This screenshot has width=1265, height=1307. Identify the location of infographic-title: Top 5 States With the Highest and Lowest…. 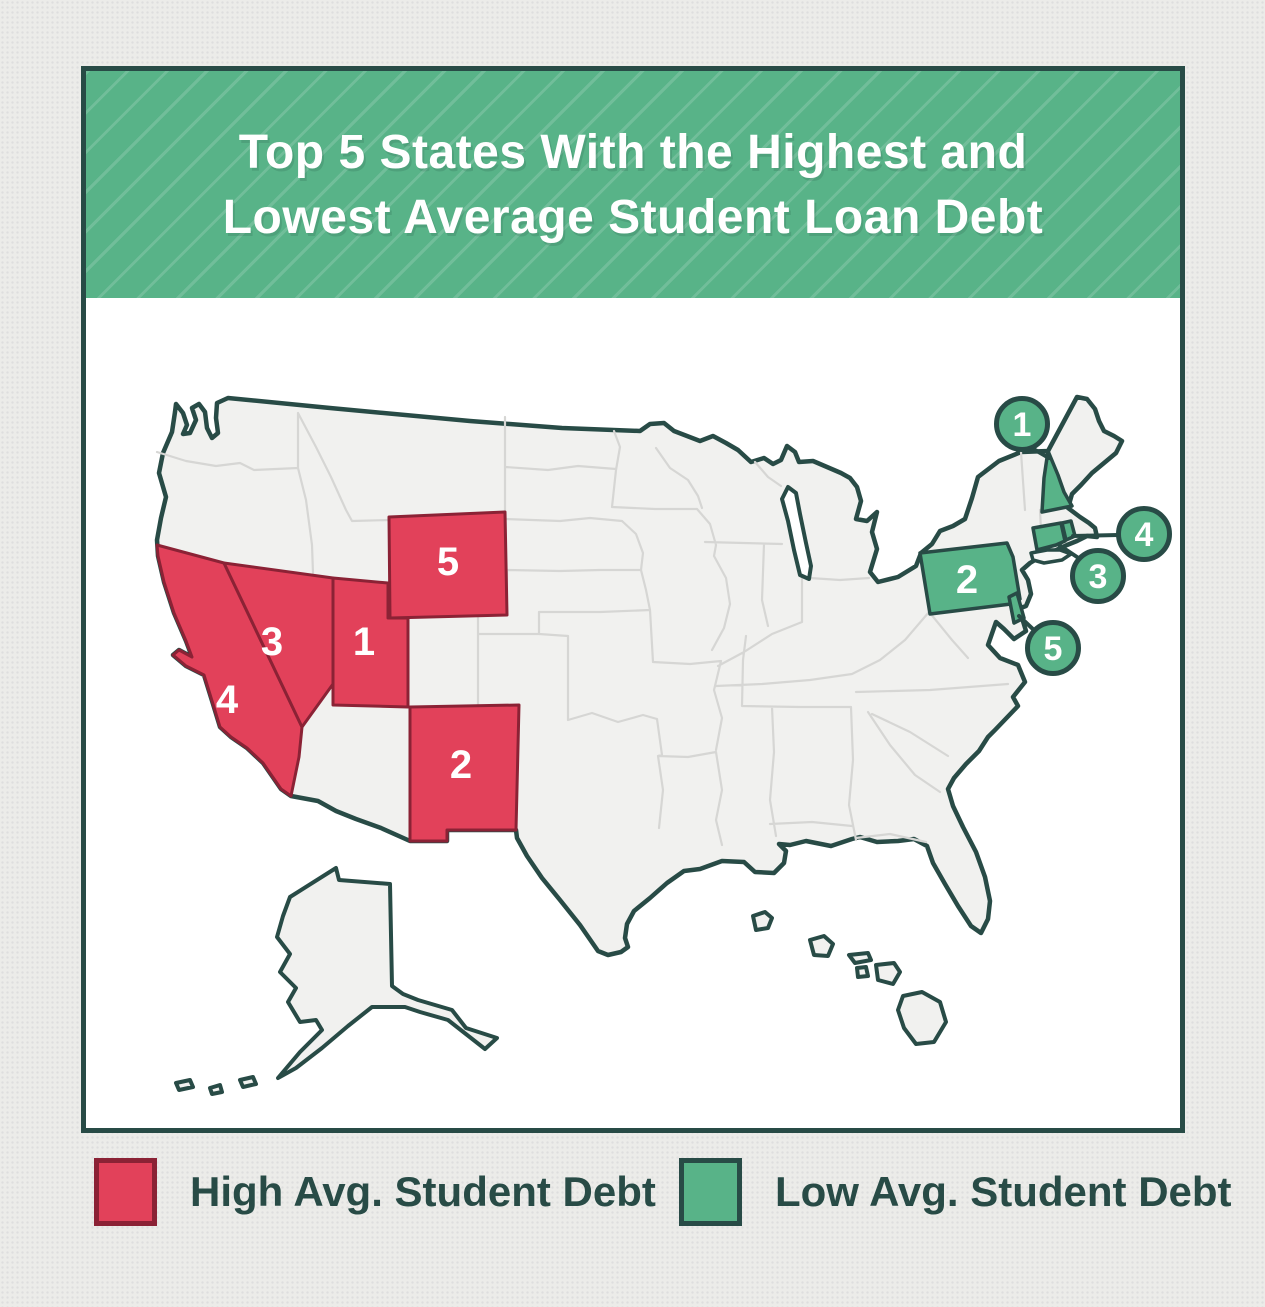
(633, 185).